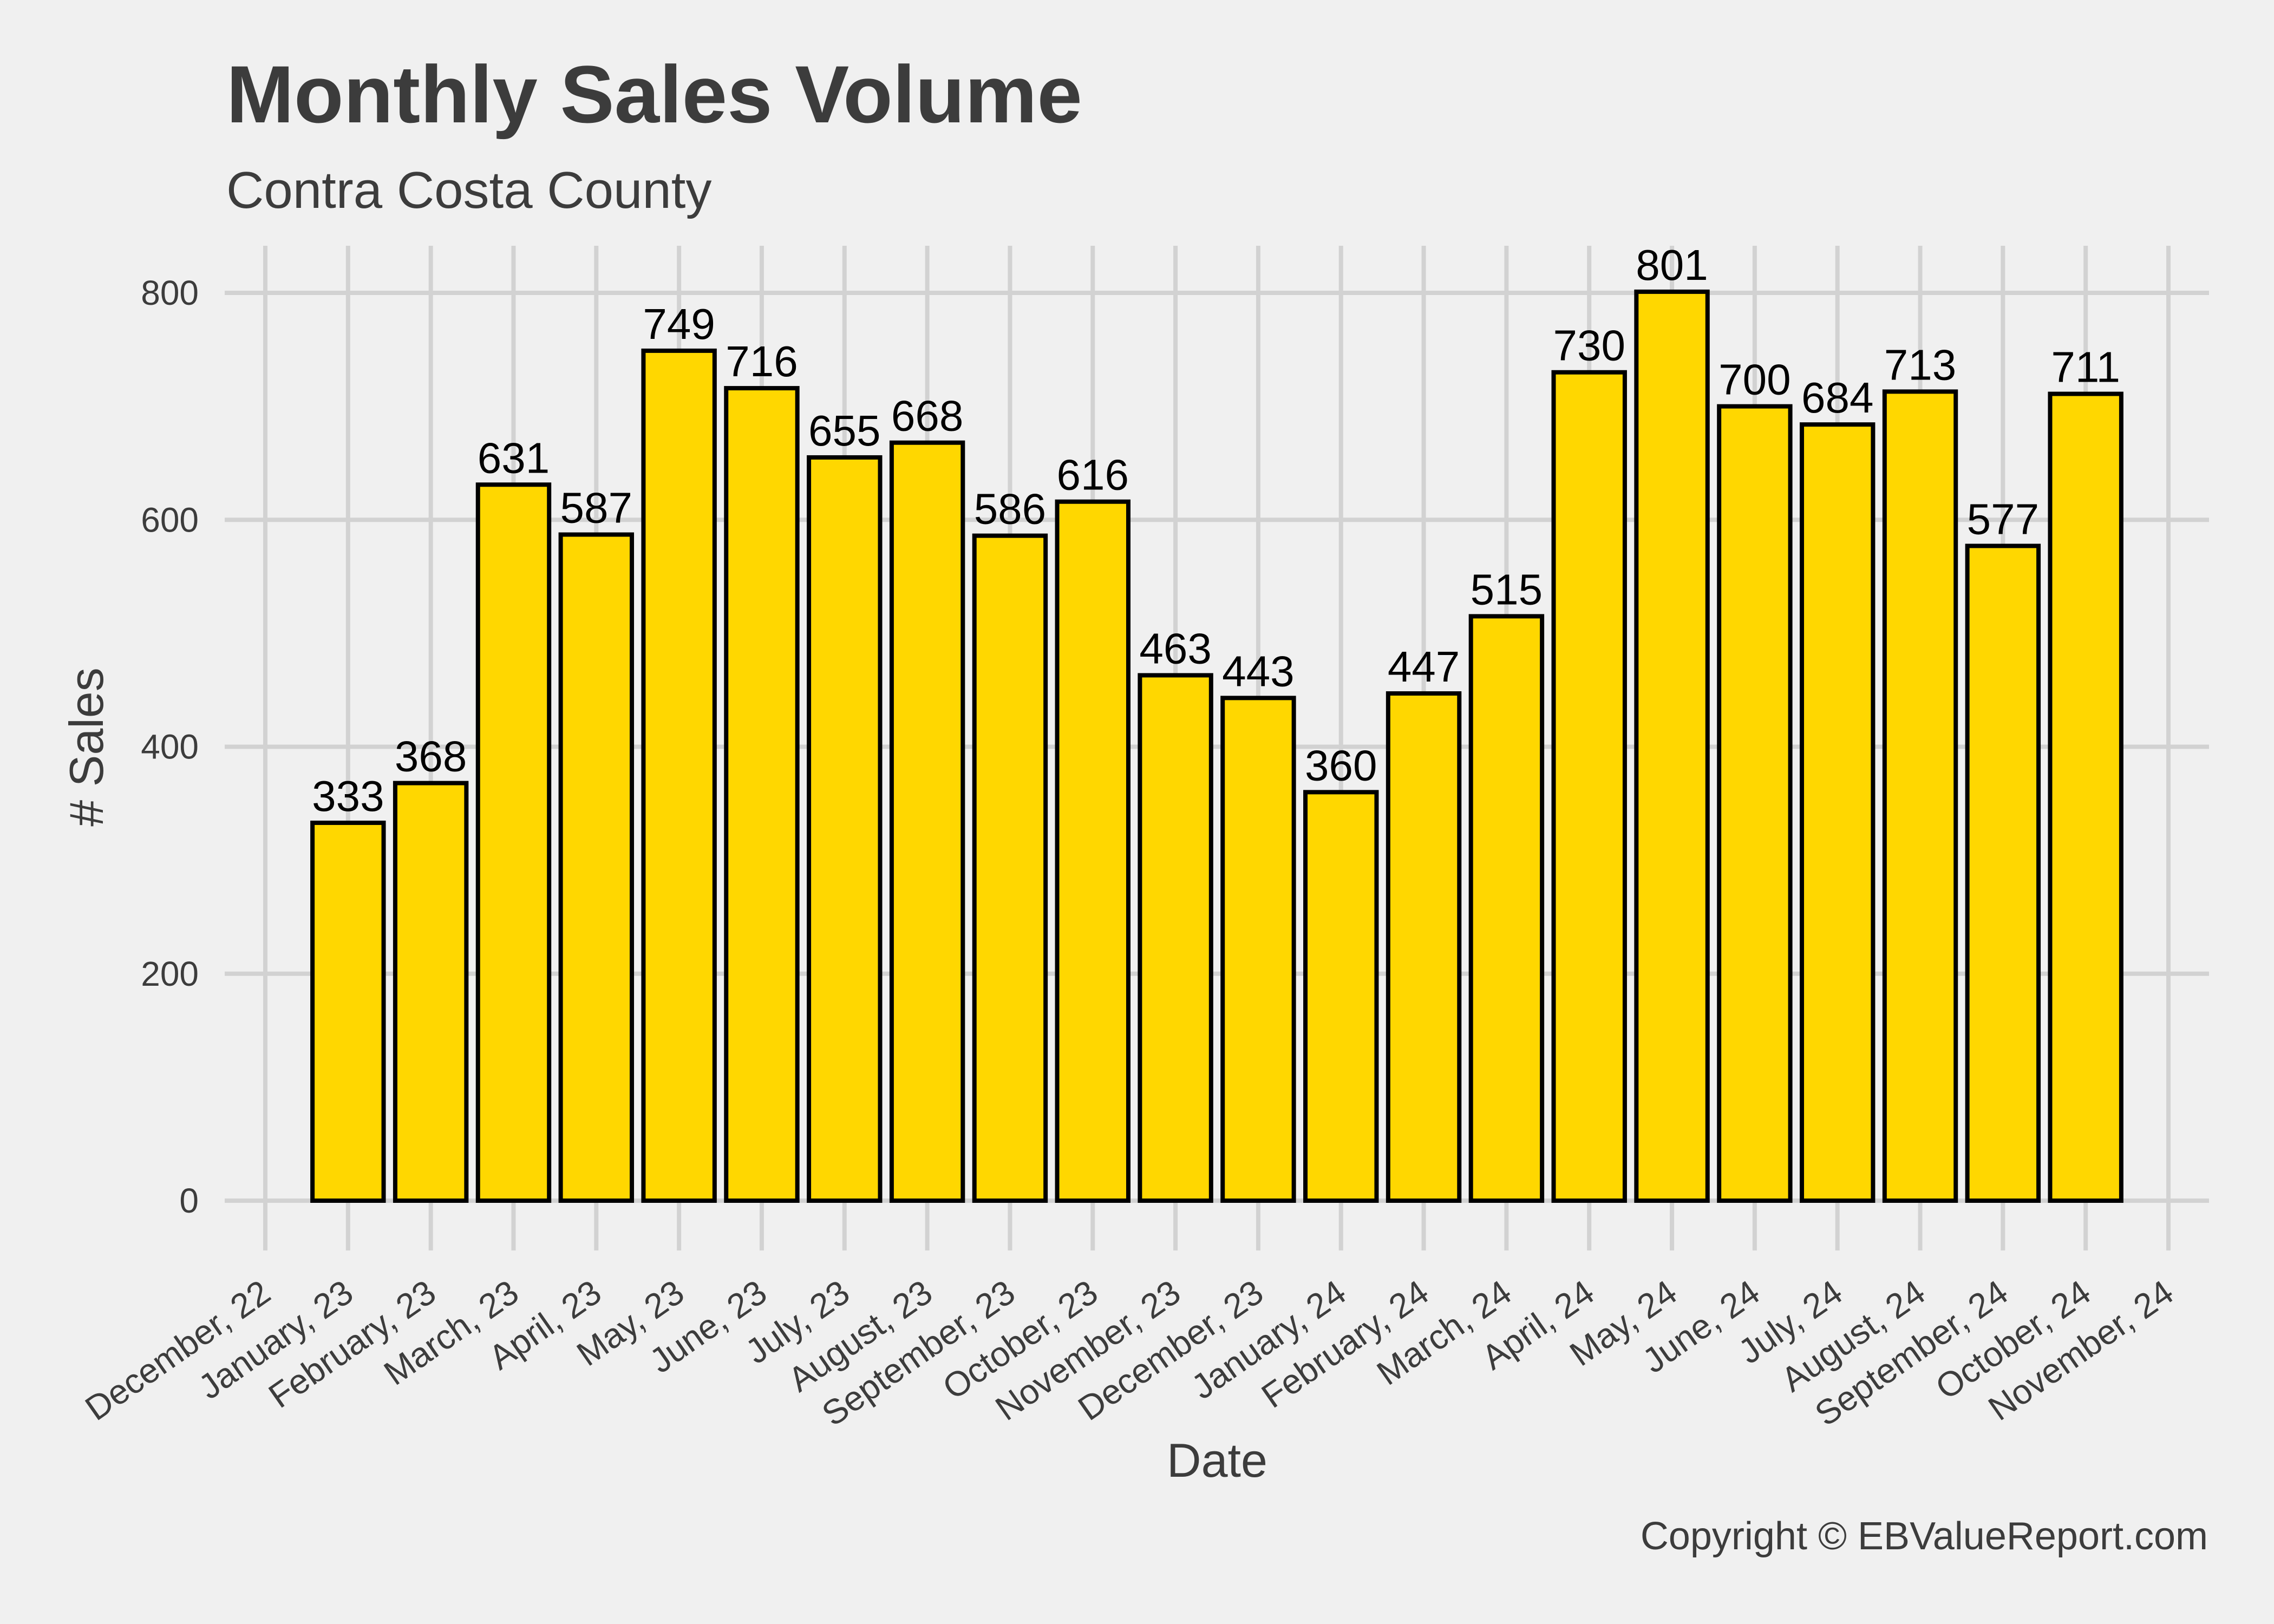 Image resolution: width=2274 pixels, height=1624 pixels. Describe the element at coordinates (514, 458) in the screenshot. I see `bar-value-label: 631` at that location.